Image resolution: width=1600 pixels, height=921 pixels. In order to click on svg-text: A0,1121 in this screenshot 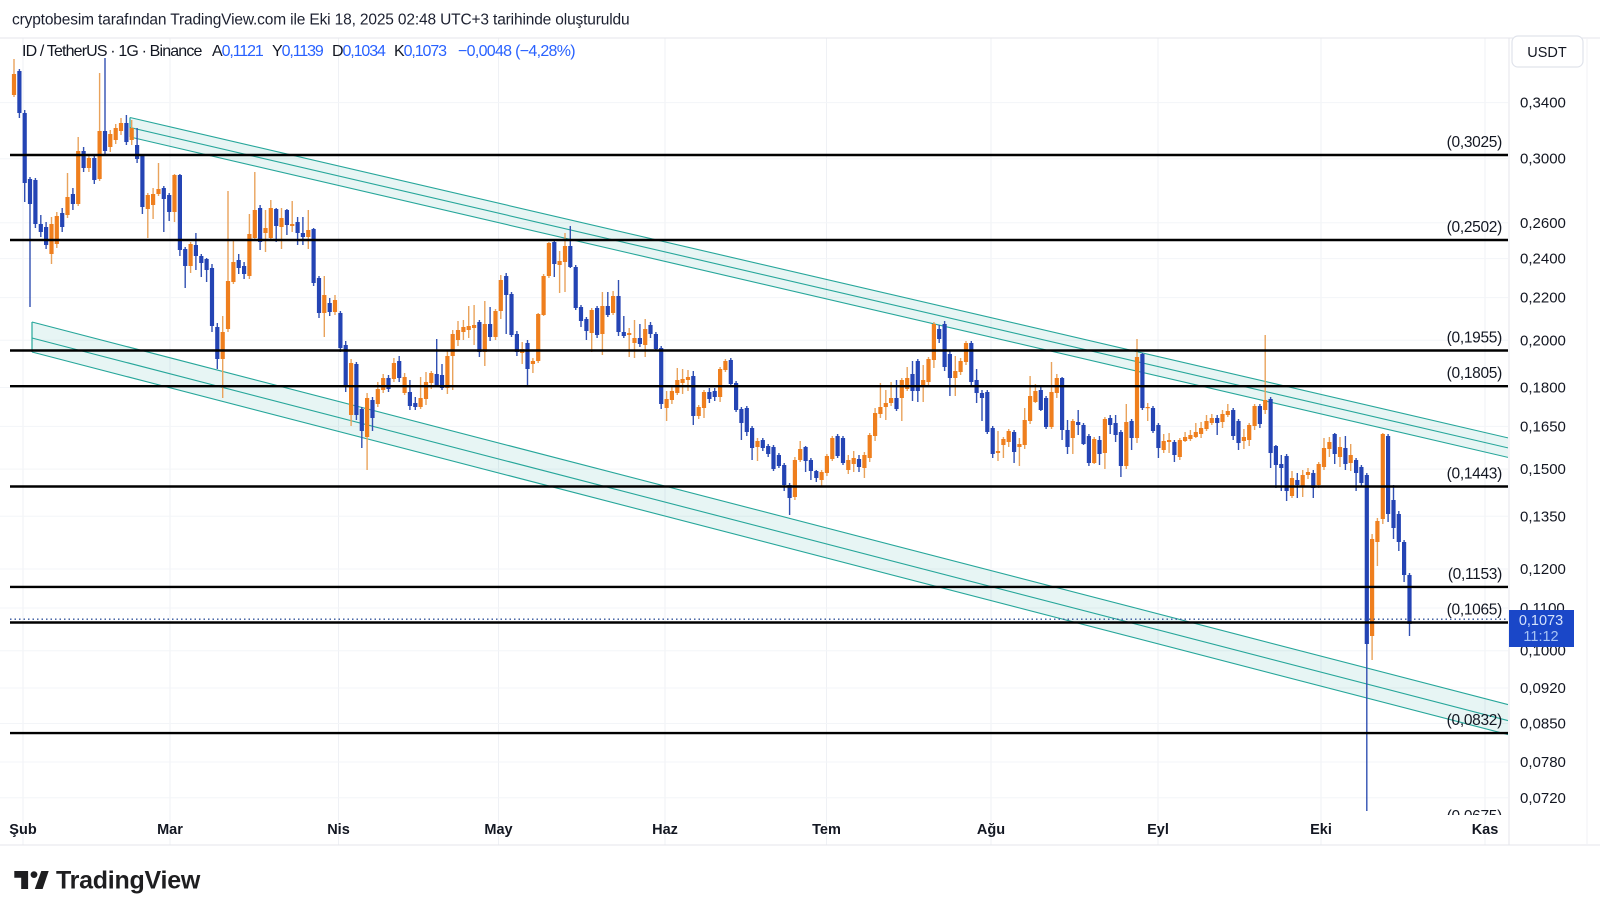, I will do `click(238, 51)`.